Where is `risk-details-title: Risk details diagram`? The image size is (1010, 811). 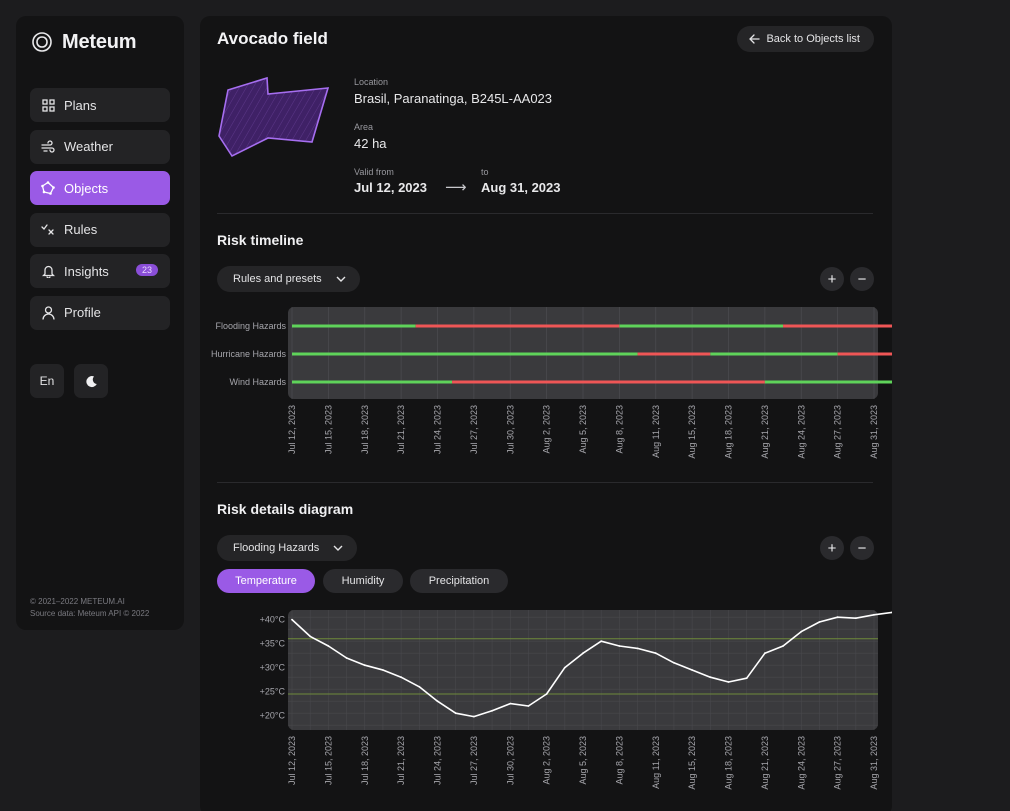 risk-details-title: Risk details diagram is located at coordinates (285, 509).